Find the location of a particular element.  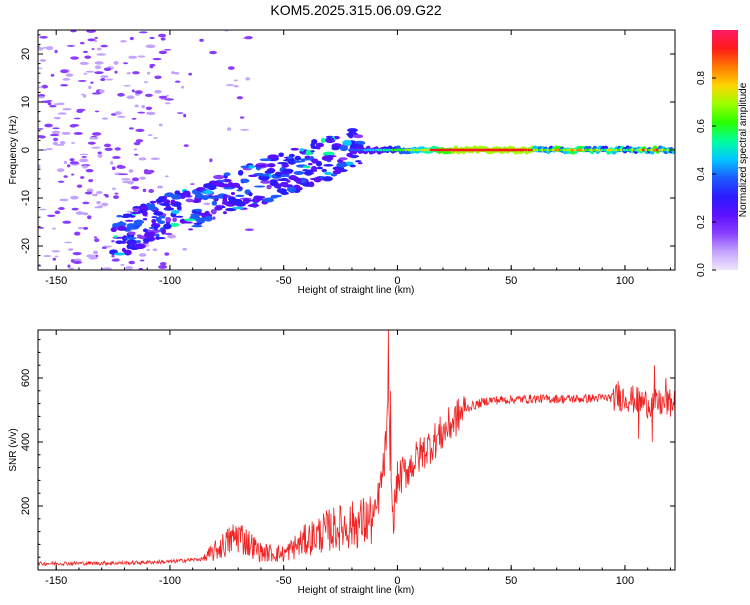

colorbar-ticks: 0.0 0.2 0.4 0.6 0.8 is located at coordinates (706, 174).